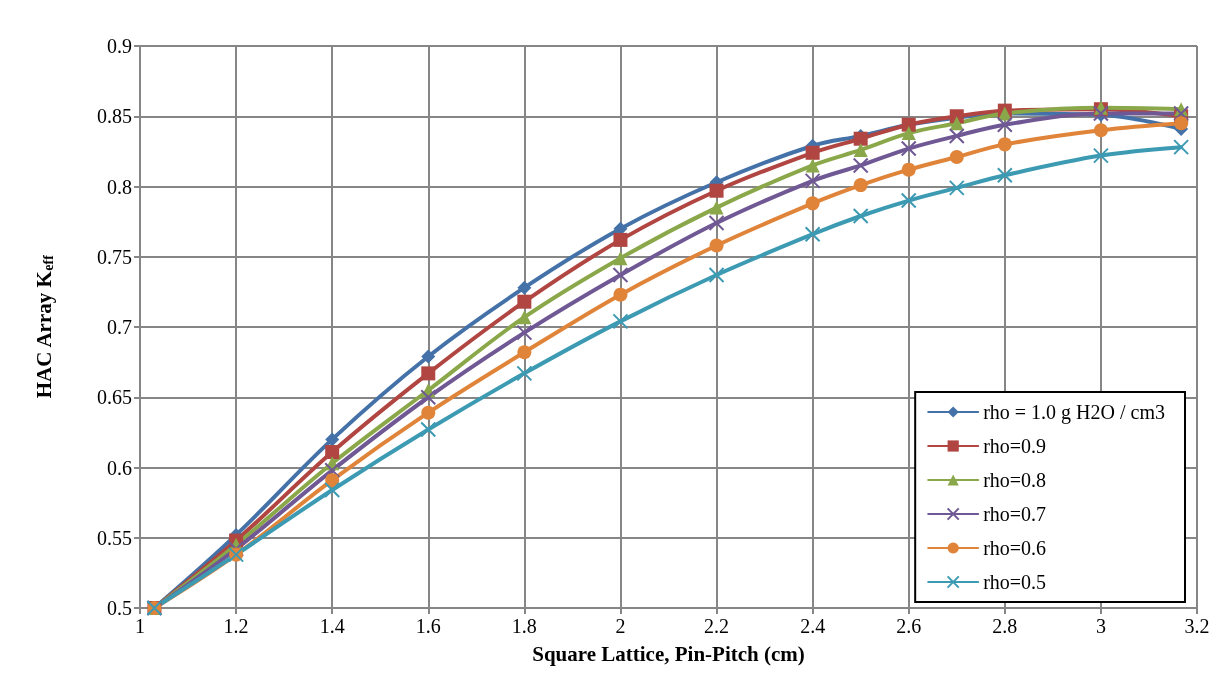 This screenshot has width=1225, height=688. Describe the element at coordinates (668, 653) in the screenshot. I see `x-axis-title: Square Lattice, Pin-Pitch (cm)` at that location.